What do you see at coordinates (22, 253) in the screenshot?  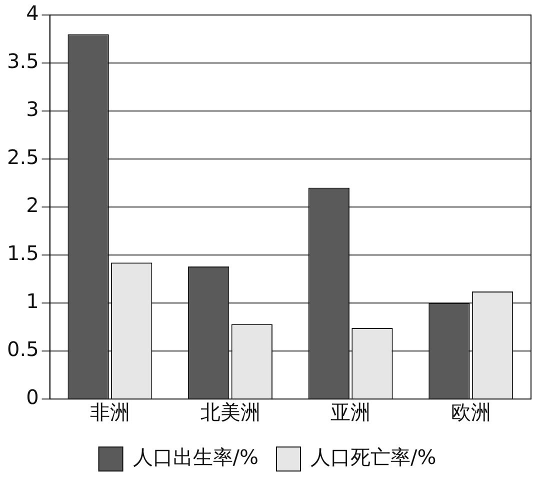 I see `y-tick-label: 1.5` at bounding box center [22, 253].